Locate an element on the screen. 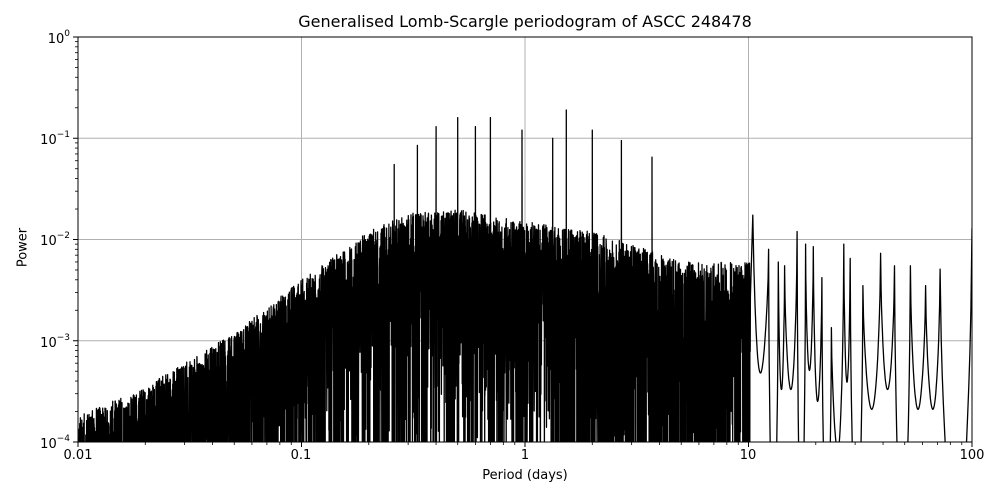 The height and width of the screenshot is (500, 1000). x-tick-label: 100 is located at coordinates (972, 455).